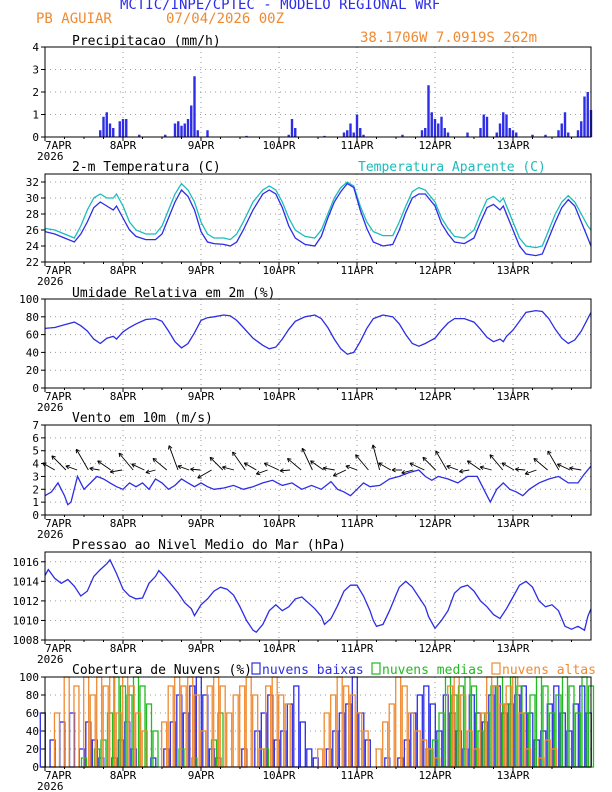 Image resolution: width=612 pixels, height=792 pixels. Describe the element at coordinates (318, 596) in the screenshot. I see `pres-series-line` at that location.